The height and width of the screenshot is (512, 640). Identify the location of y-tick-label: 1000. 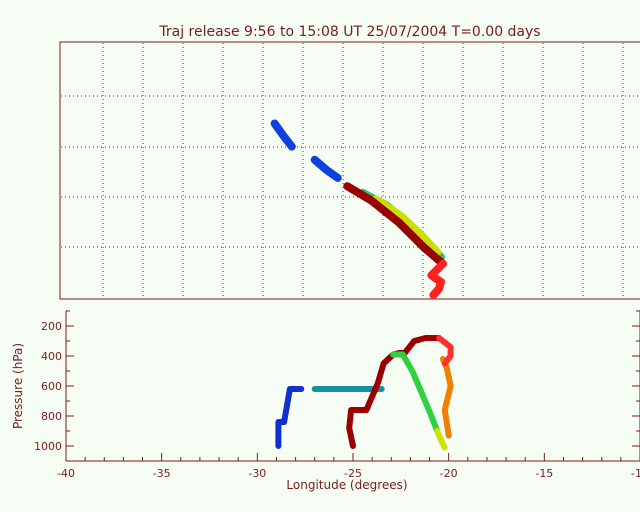
(48, 446).